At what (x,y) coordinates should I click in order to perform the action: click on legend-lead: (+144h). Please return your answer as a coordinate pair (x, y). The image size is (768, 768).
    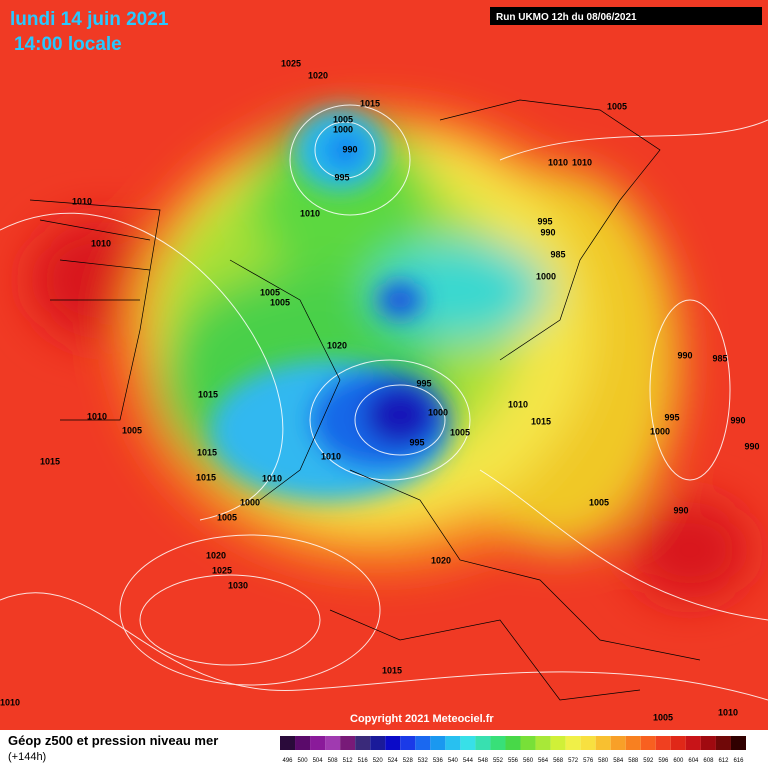
    Looking at the image, I should click on (27, 757).